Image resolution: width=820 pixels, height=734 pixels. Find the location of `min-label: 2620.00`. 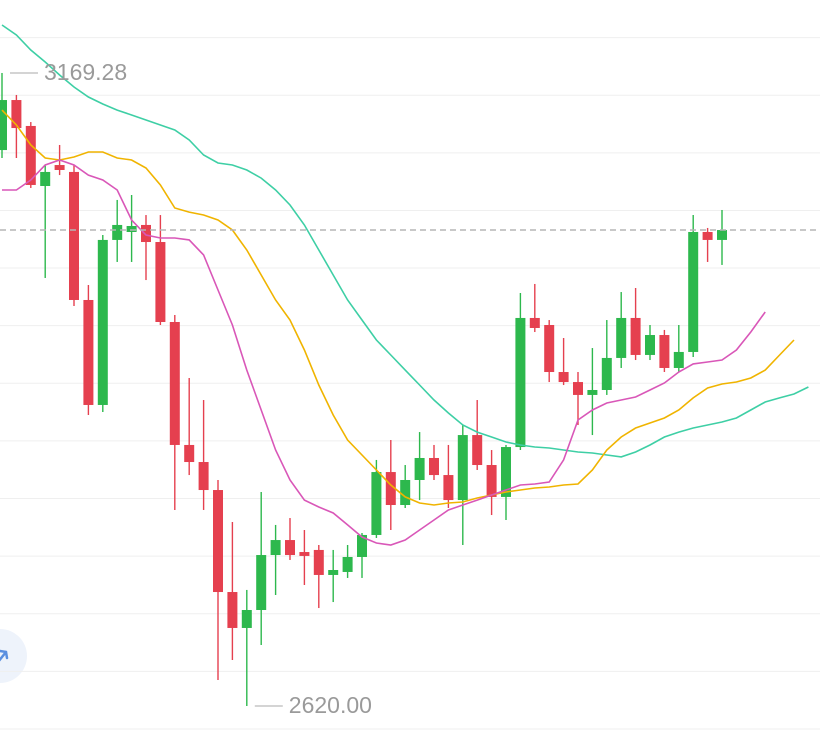

min-label: 2620.00 is located at coordinates (330, 705).